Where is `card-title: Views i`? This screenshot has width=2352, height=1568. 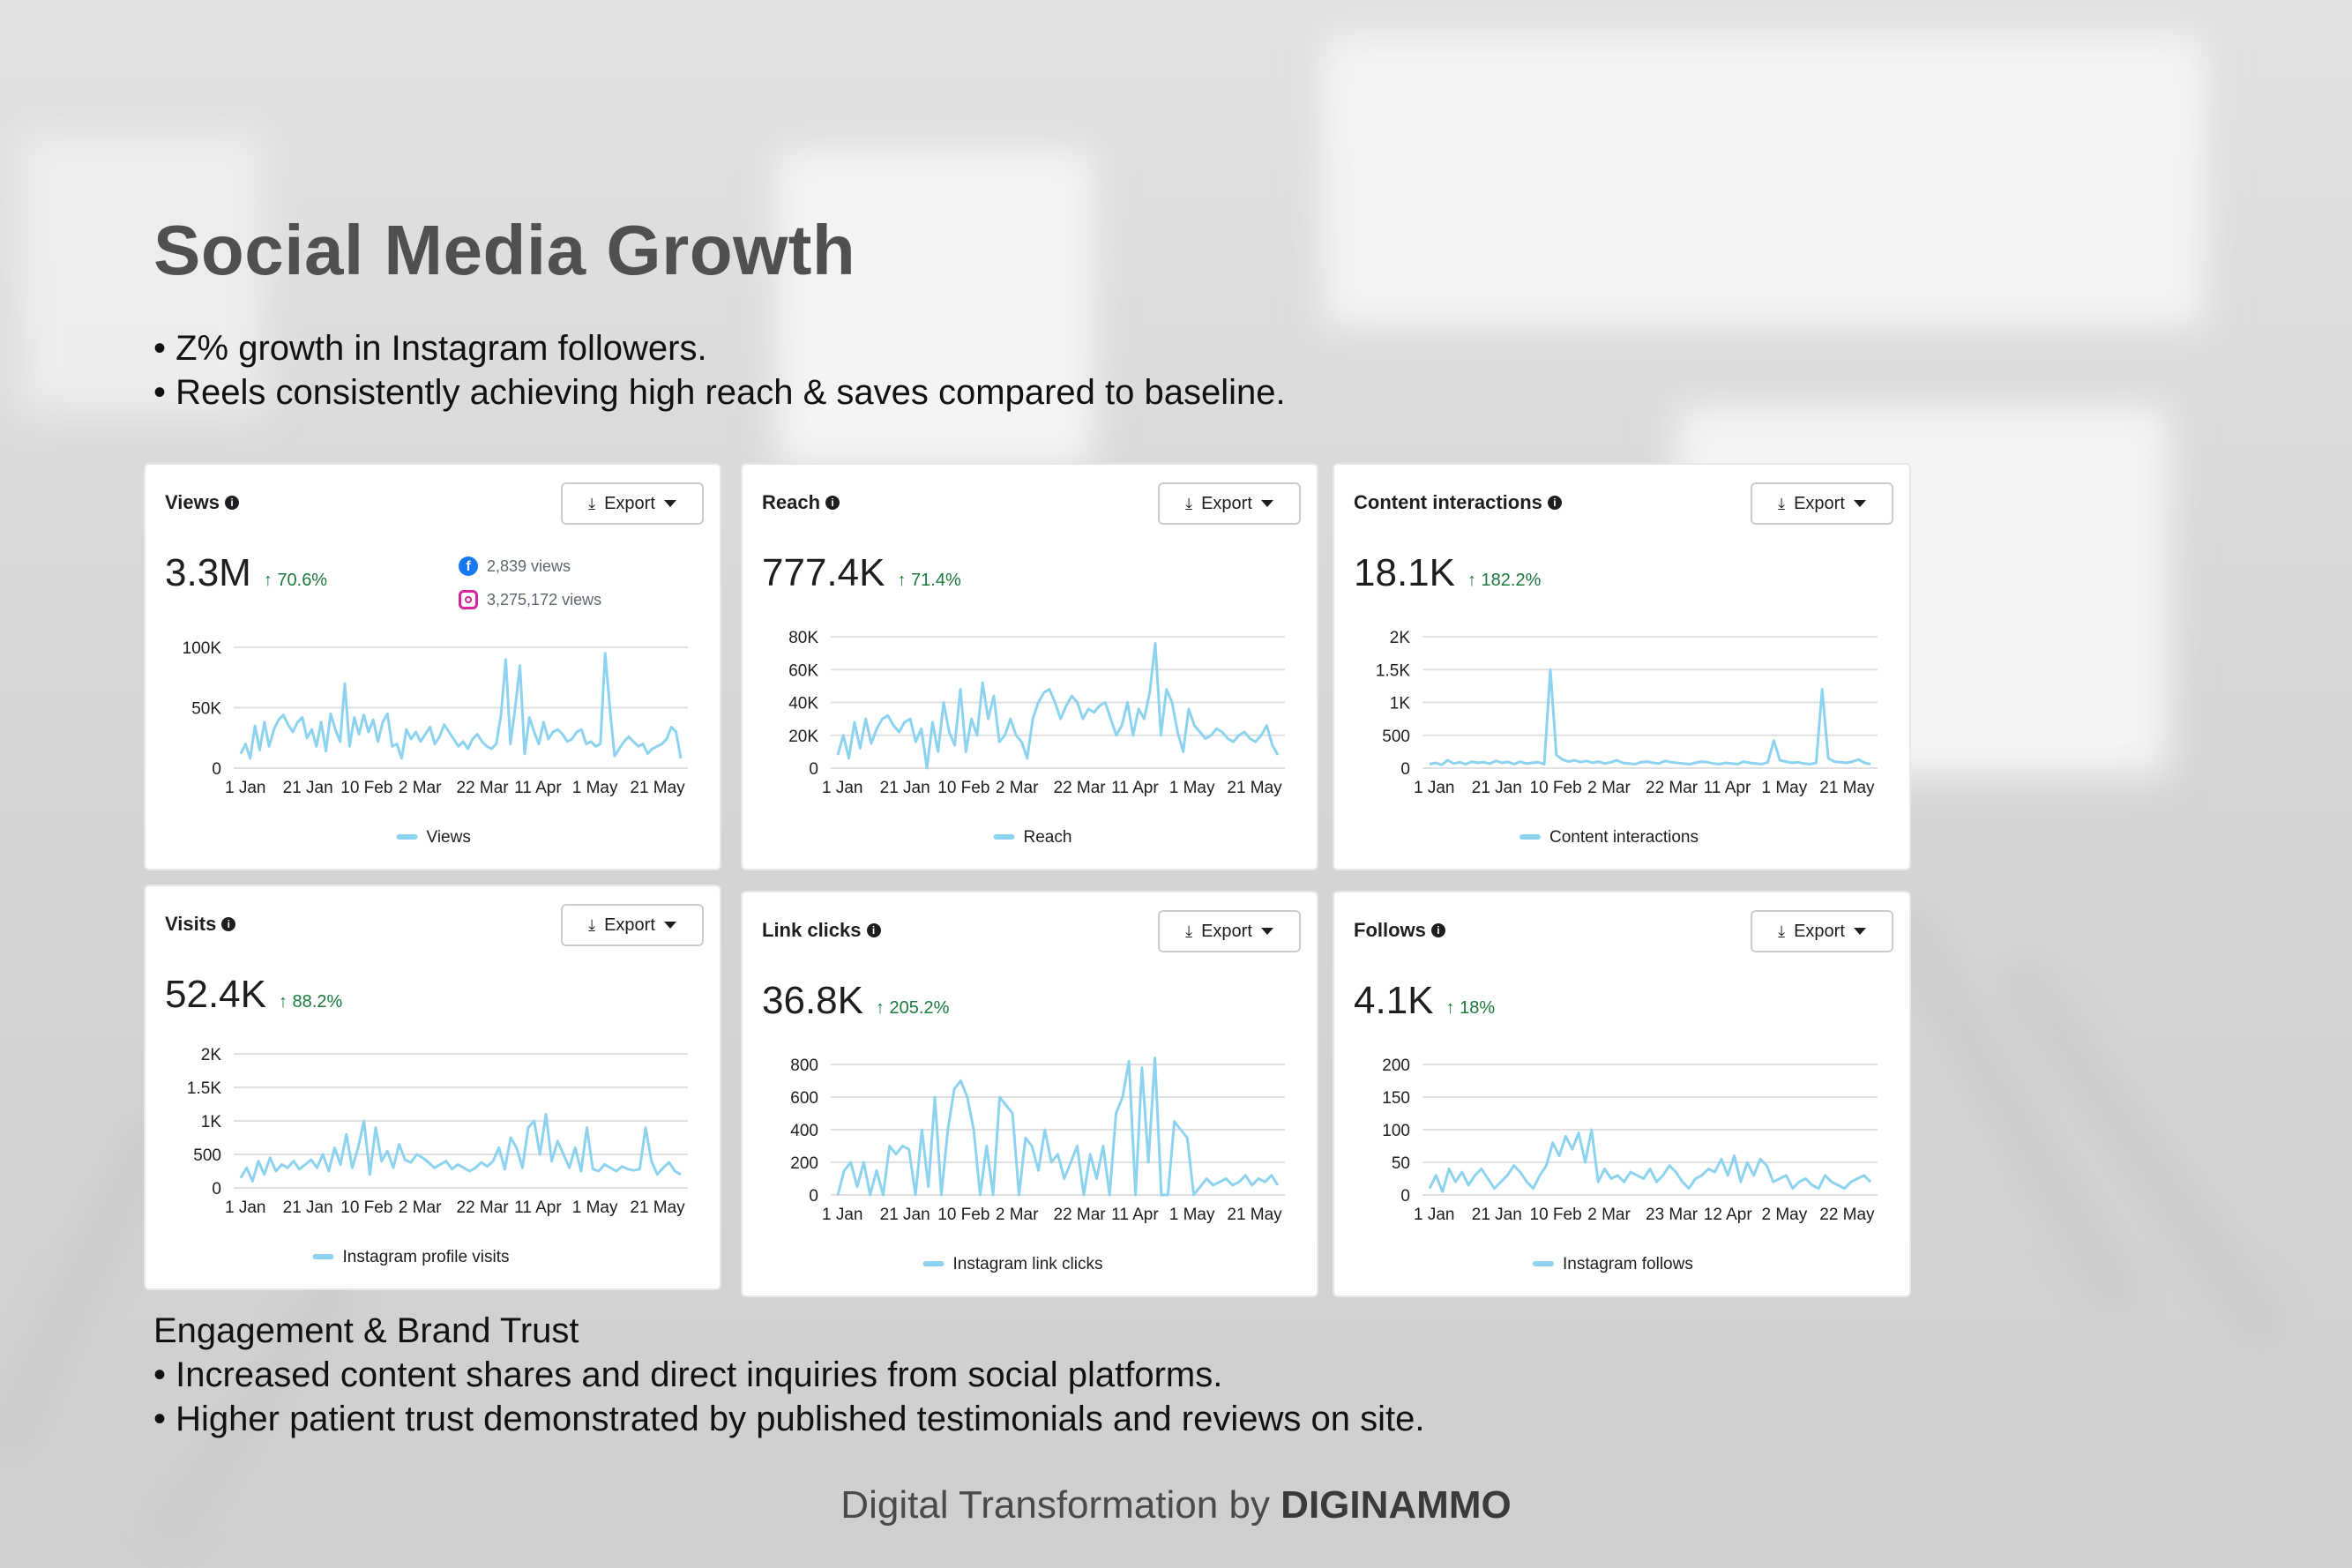 card-title: Views i is located at coordinates (202, 502).